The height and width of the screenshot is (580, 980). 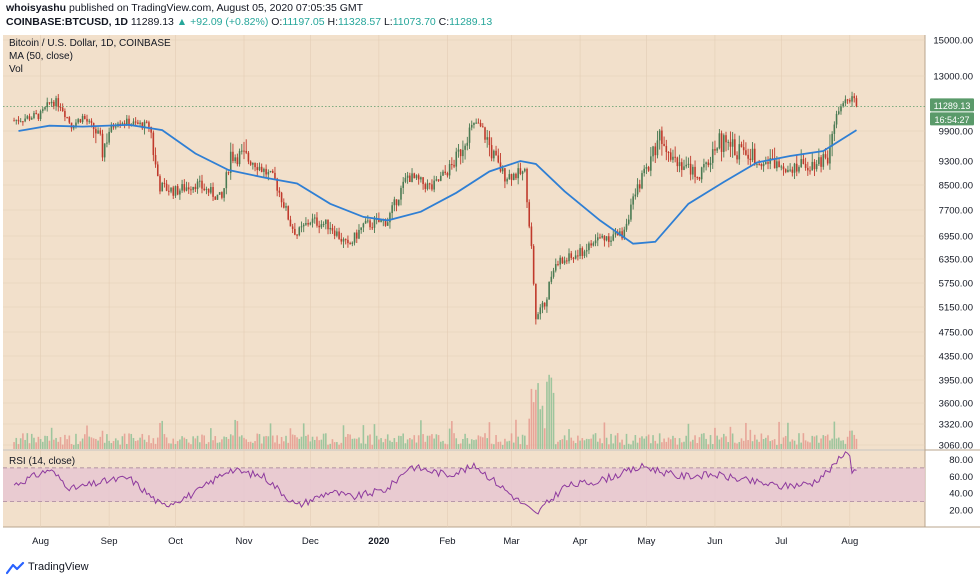 What do you see at coordinates (67, 22) in the screenshot?
I see `symbol-label: COINBASE:BTCUSD, 1D` at bounding box center [67, 22].